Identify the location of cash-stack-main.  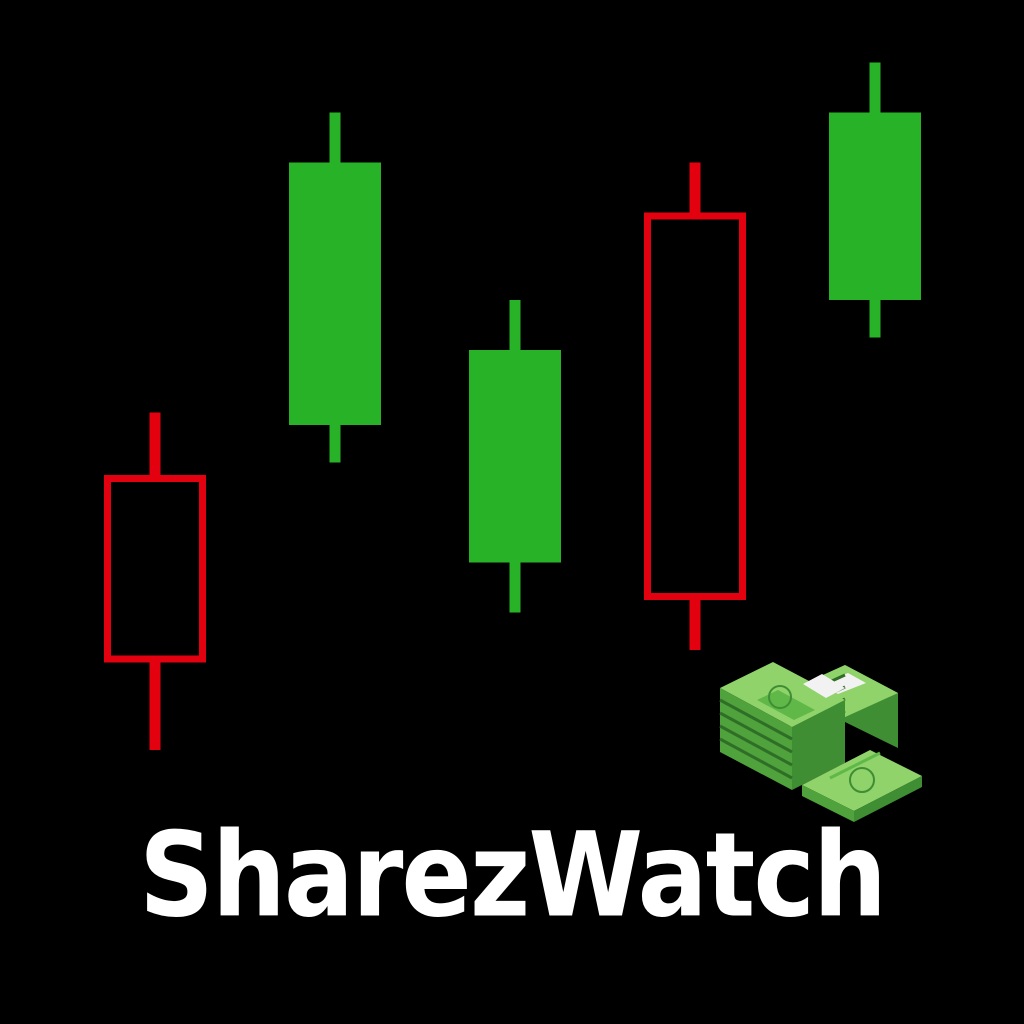
(782, 726).